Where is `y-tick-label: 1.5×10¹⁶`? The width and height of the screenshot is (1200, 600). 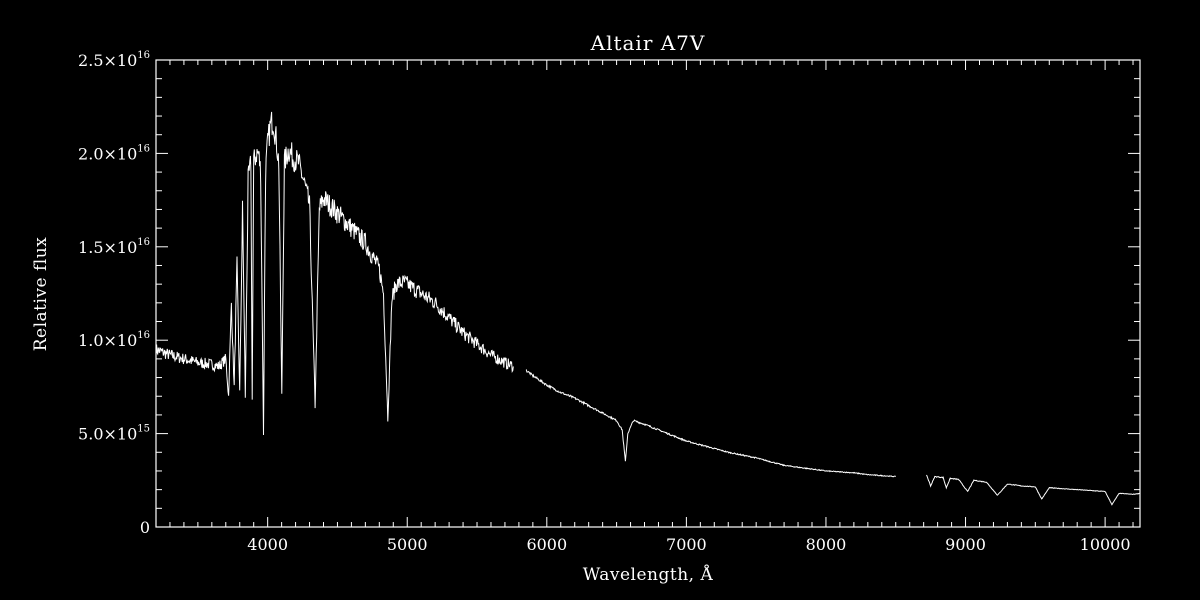 y-tick-label: 1.5×10¹⁶ is located at coordinates (114, 247).